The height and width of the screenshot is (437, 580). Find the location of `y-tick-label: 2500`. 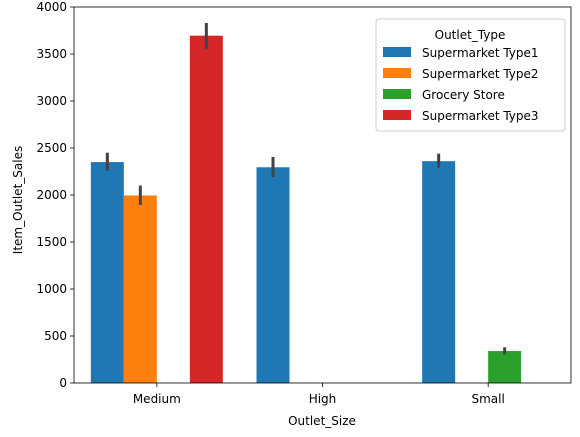

y-tick-label: 2500 is located at coordinates (51, 148).